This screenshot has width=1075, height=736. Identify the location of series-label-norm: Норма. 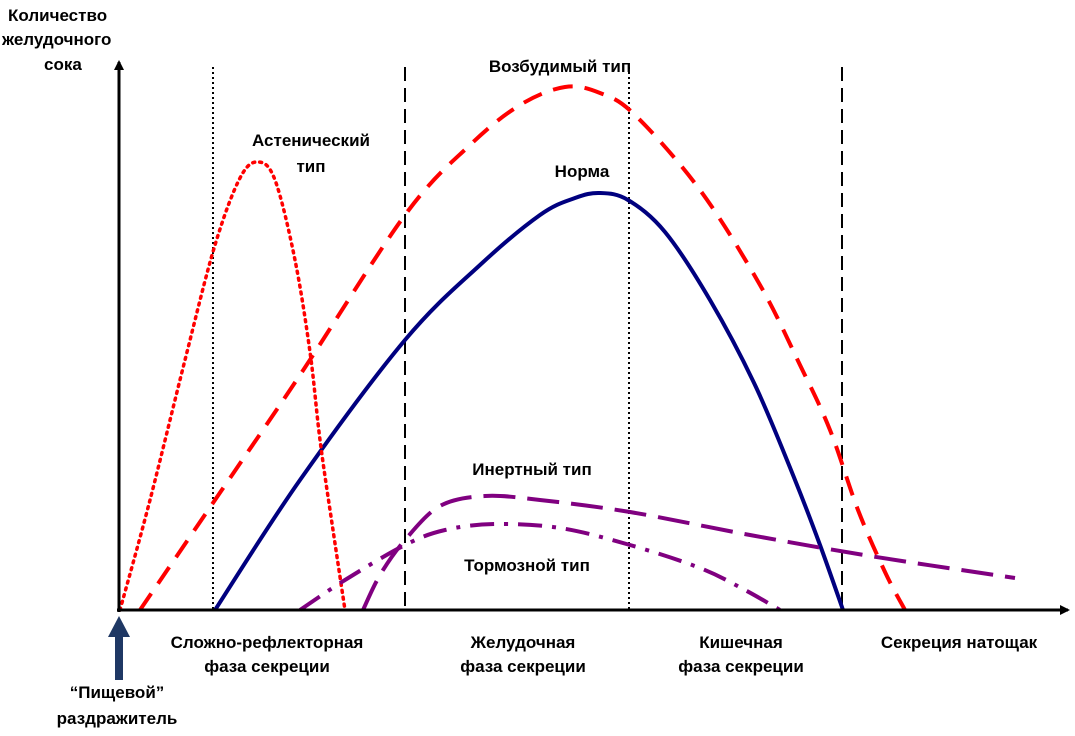
(582, 171).